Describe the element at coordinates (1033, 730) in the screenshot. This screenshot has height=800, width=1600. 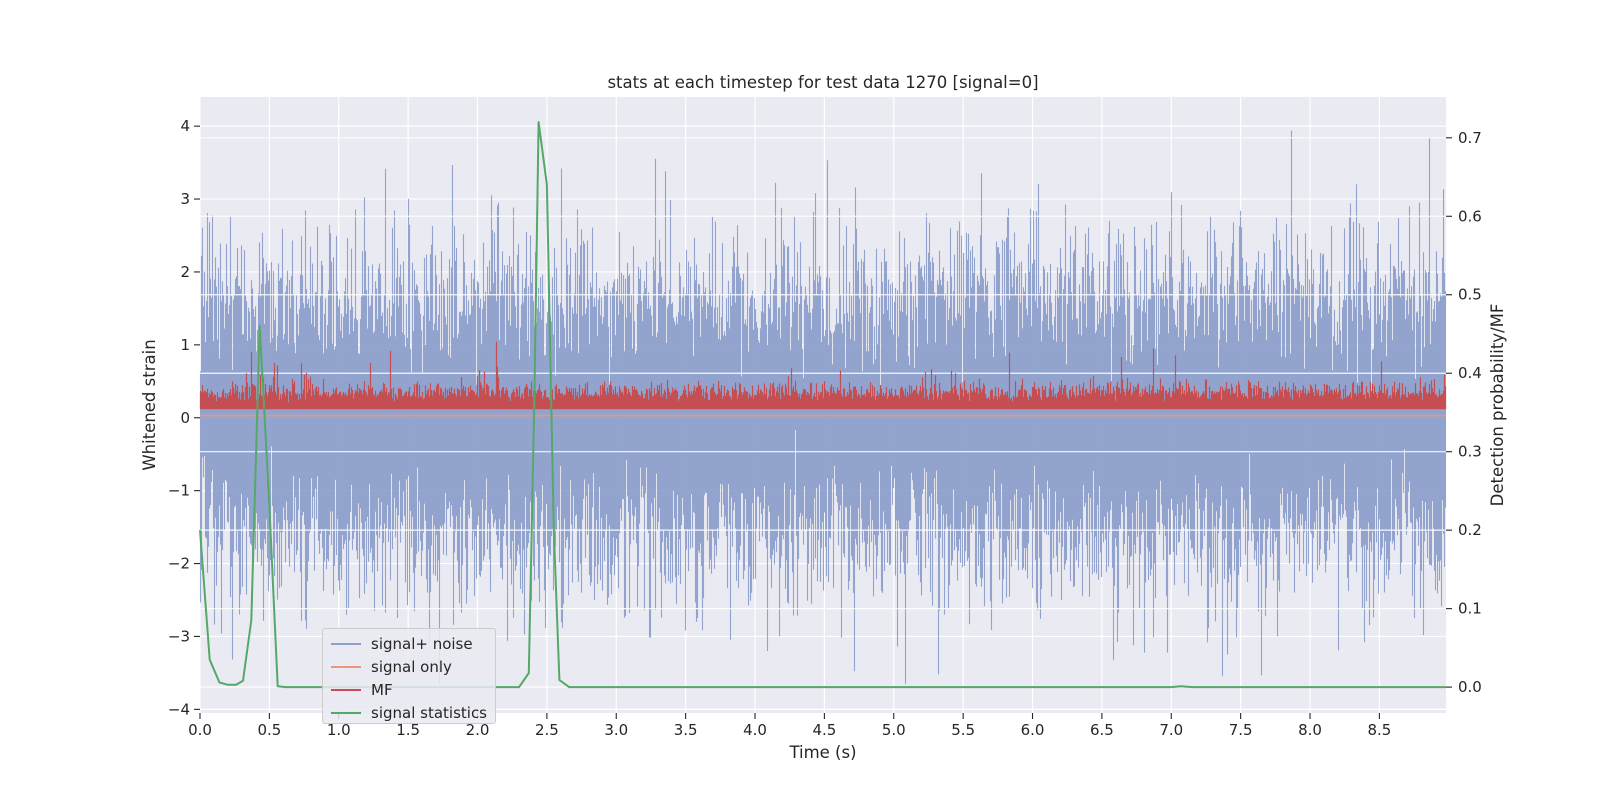
I see `x-tick-label: 6.0` at that location.